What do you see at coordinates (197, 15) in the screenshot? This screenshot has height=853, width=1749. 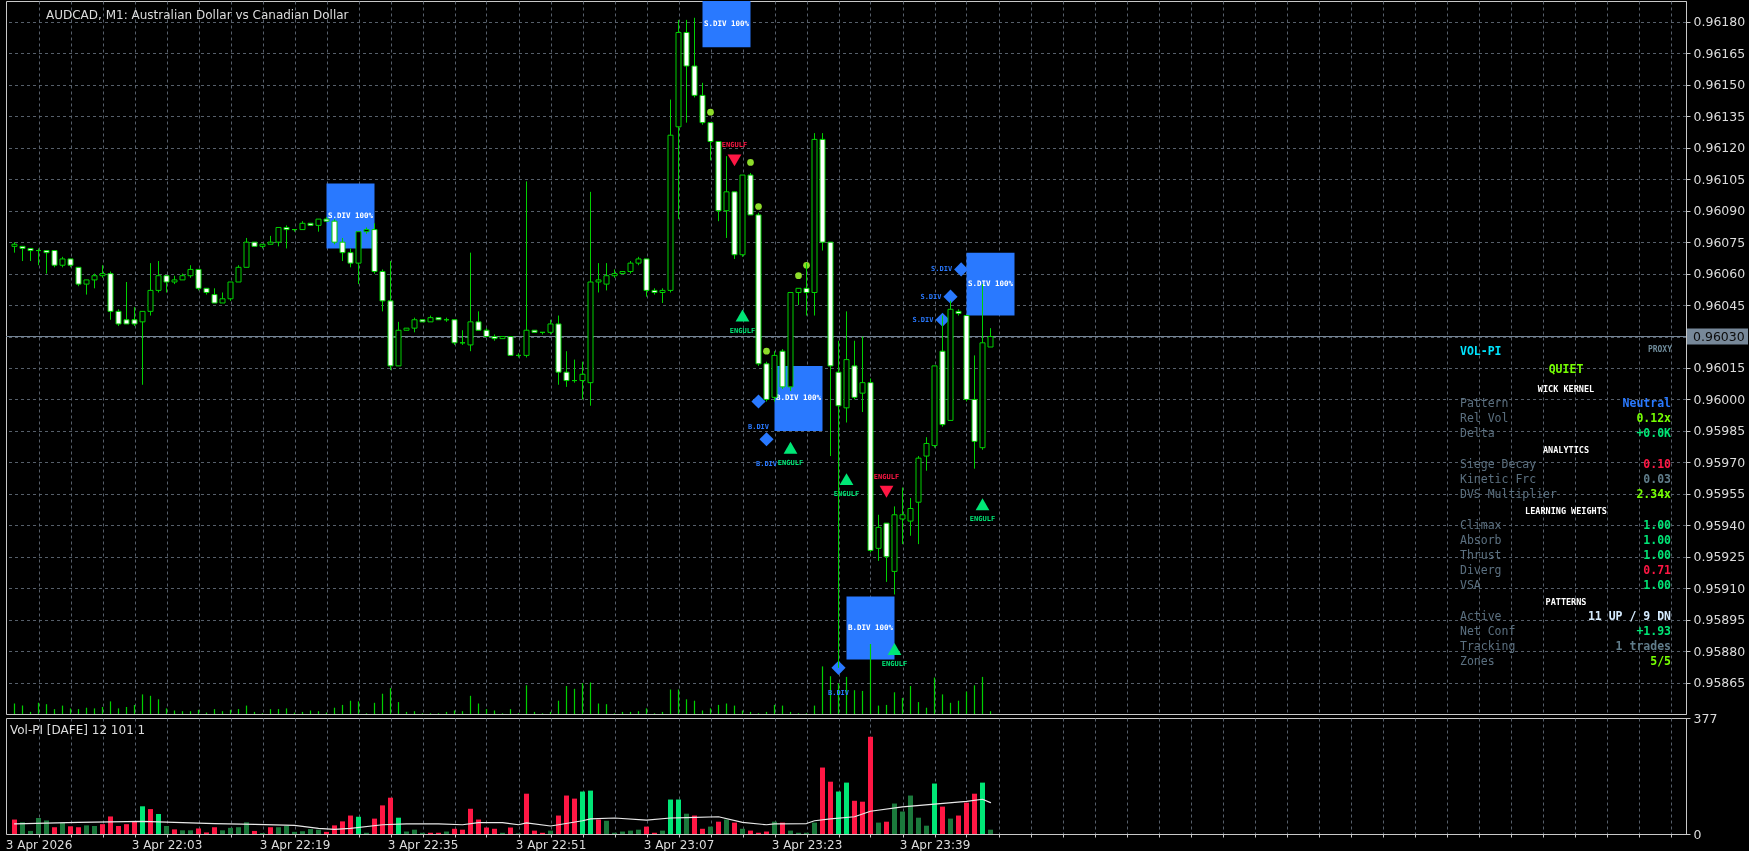 I see `text: AUDCAD, M1: Australian Dollar vs Canadian Dollar` at bounding box center [197, 15].